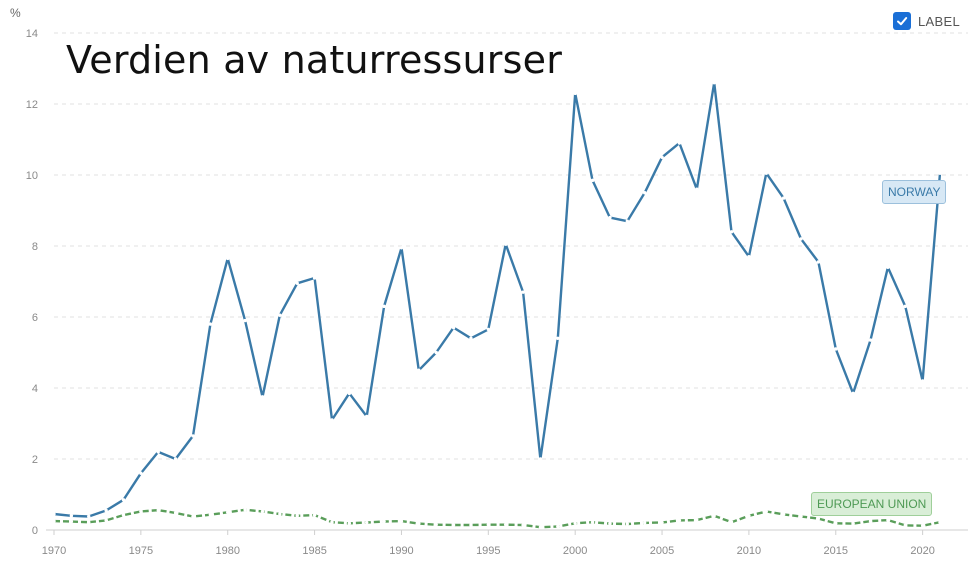  I want to click on data-point-european-union-1987, so click(349, 523).